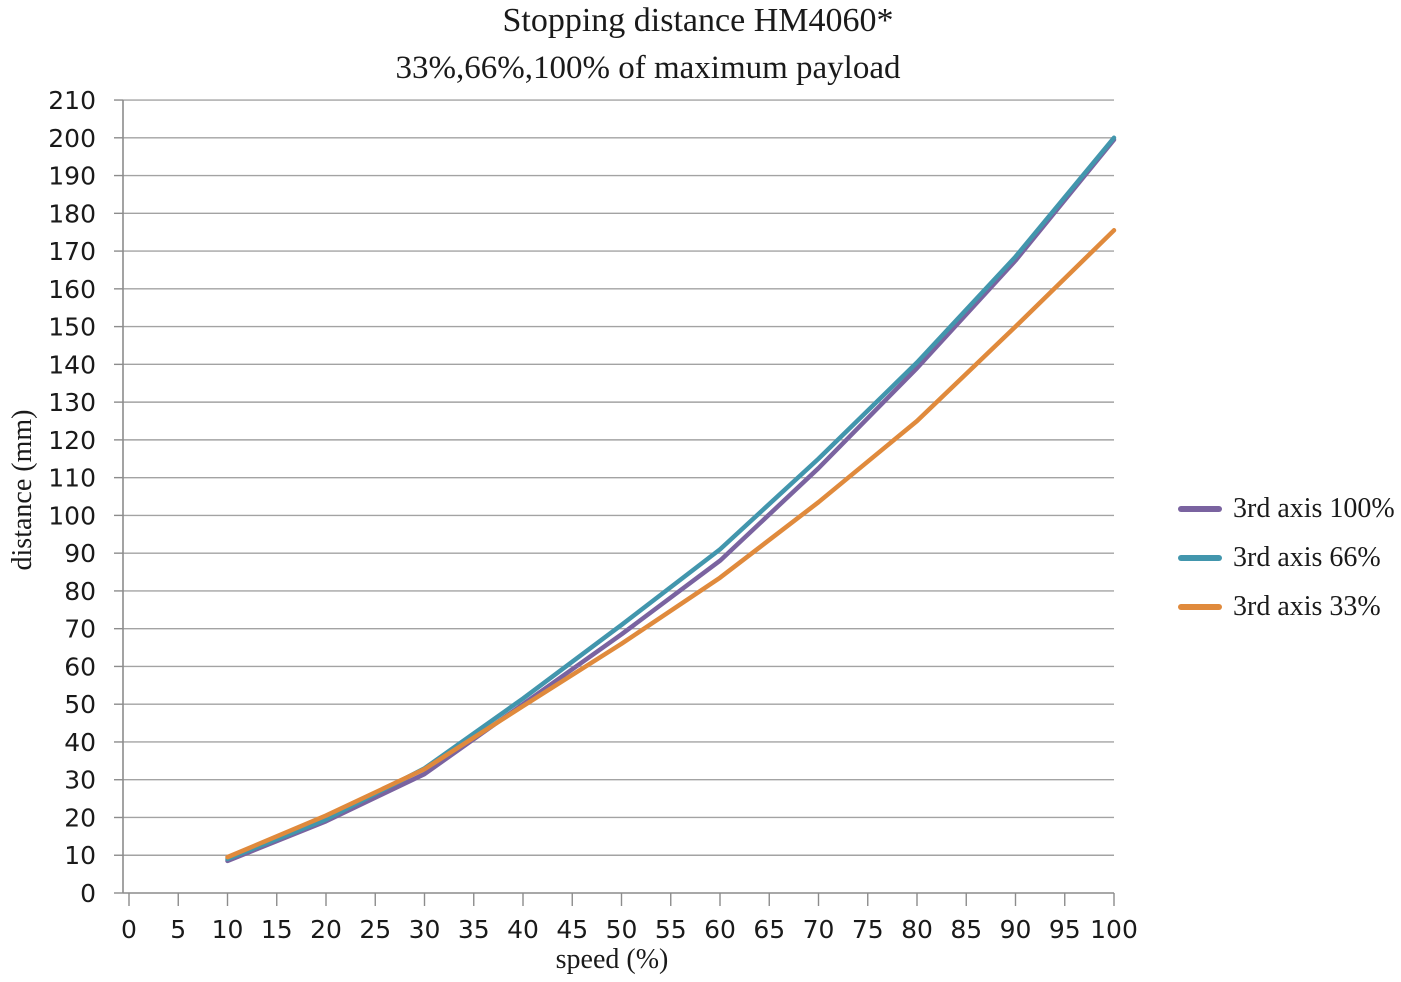 The width and height of the screenshot is (1401, 982). What do you see at coordinates (72, 364) in the screenshot?
I see `y-tick-label: 140` at bounding box center [72, 364].